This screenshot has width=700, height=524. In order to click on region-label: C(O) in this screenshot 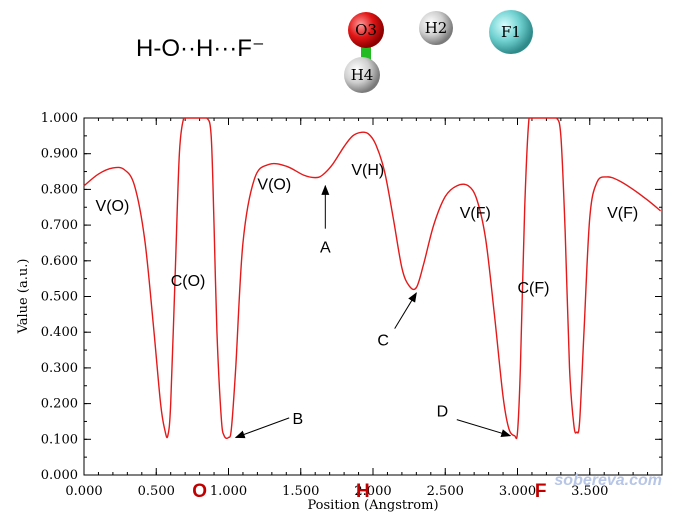, I will do `click(188, 281)`.